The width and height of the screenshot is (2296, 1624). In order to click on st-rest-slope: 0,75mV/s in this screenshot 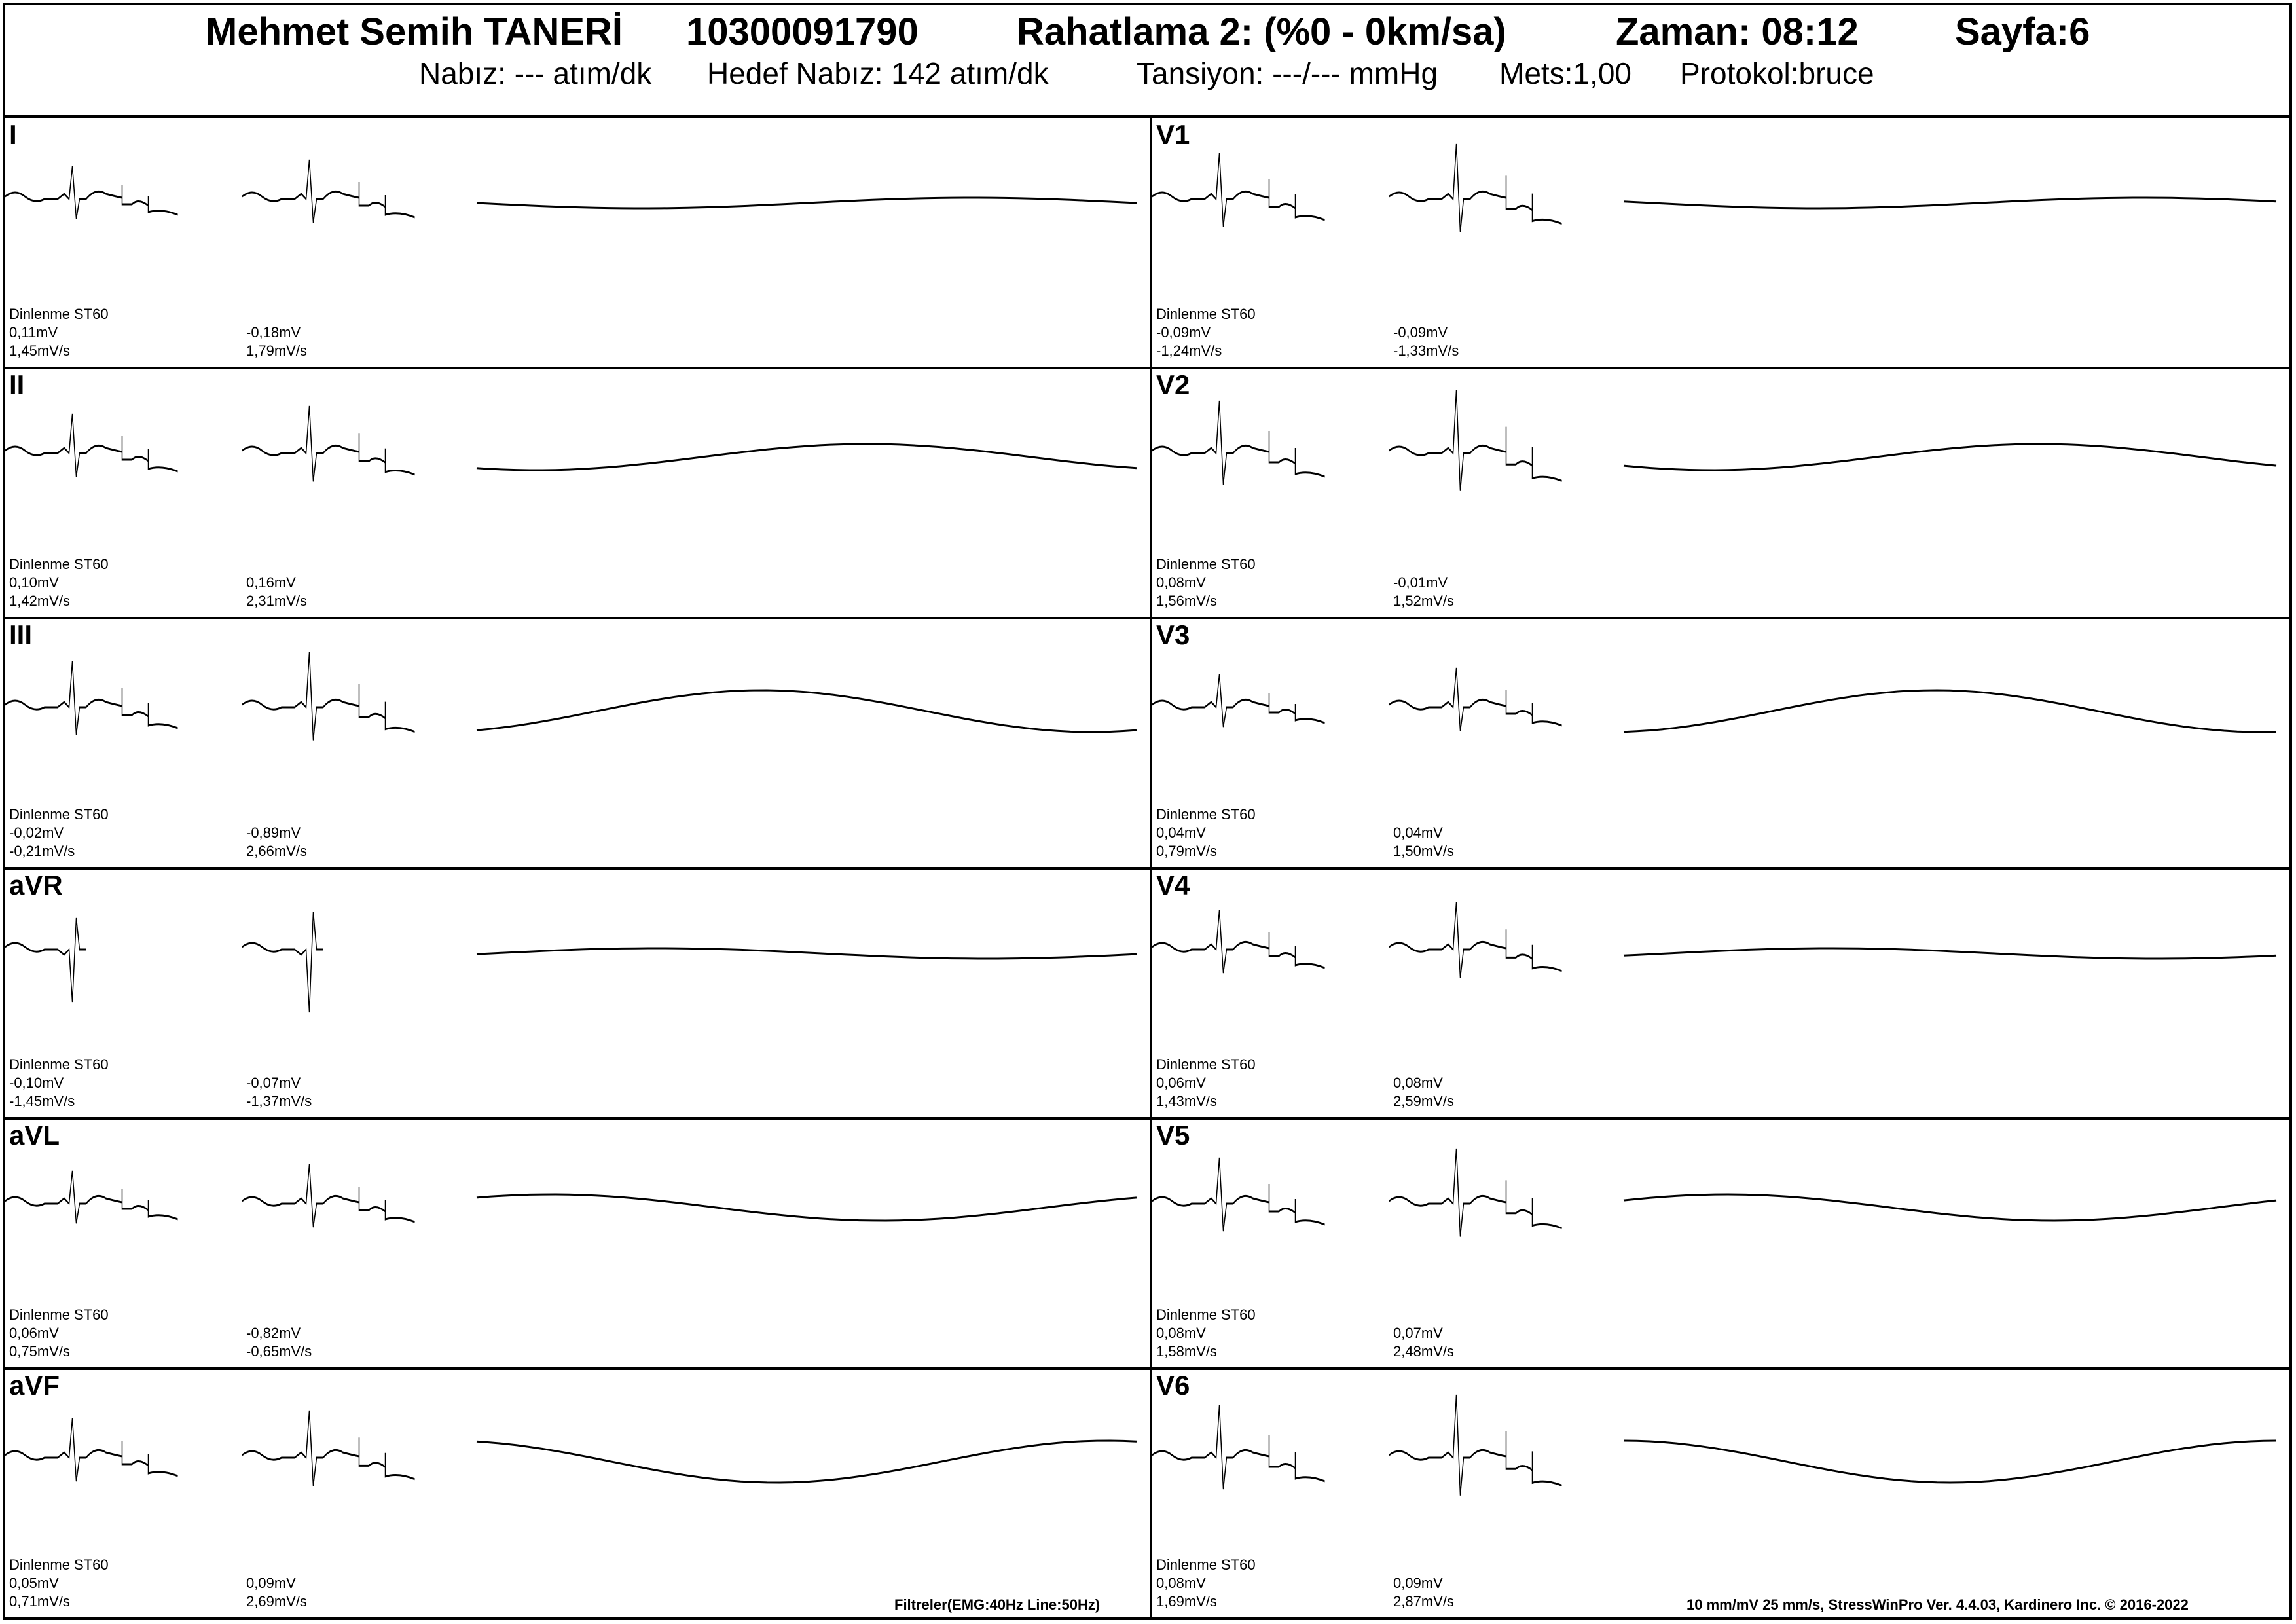, I will do `click(39, 1351)`.